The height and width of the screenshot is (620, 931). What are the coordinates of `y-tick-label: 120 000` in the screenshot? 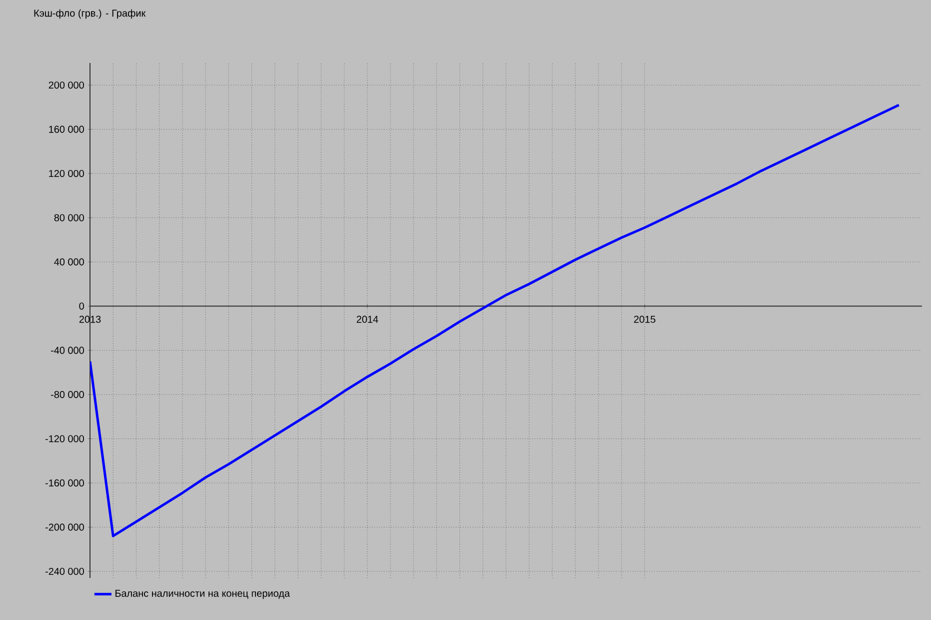 It's located at (66, 174).